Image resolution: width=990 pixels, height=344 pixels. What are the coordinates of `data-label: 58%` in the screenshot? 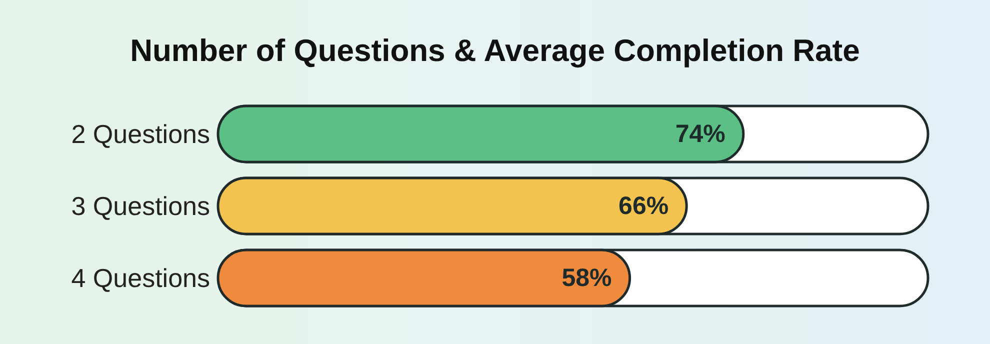 It's located at (587, 278).